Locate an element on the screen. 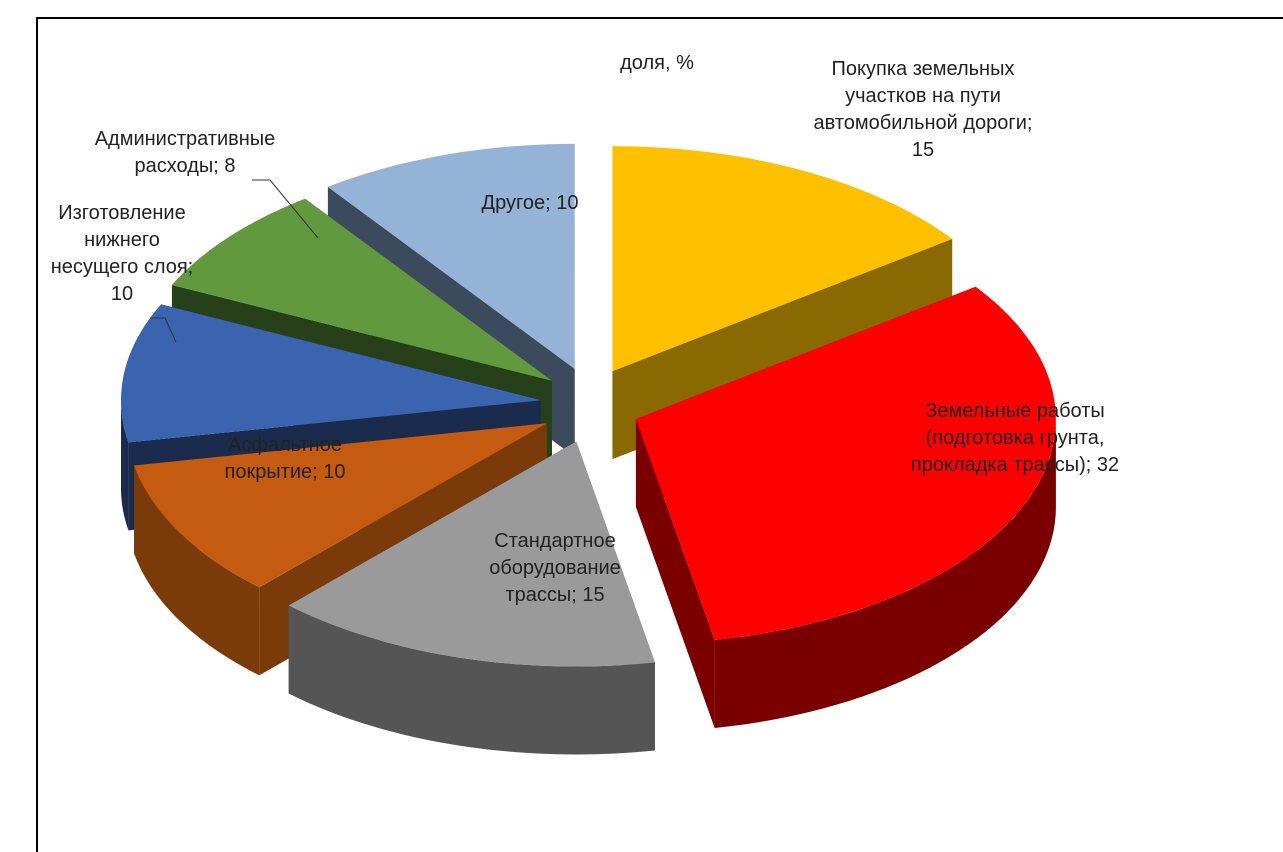 The image size is (1283, 852). chart-title: доля, % is located at coordinates (657, 63).